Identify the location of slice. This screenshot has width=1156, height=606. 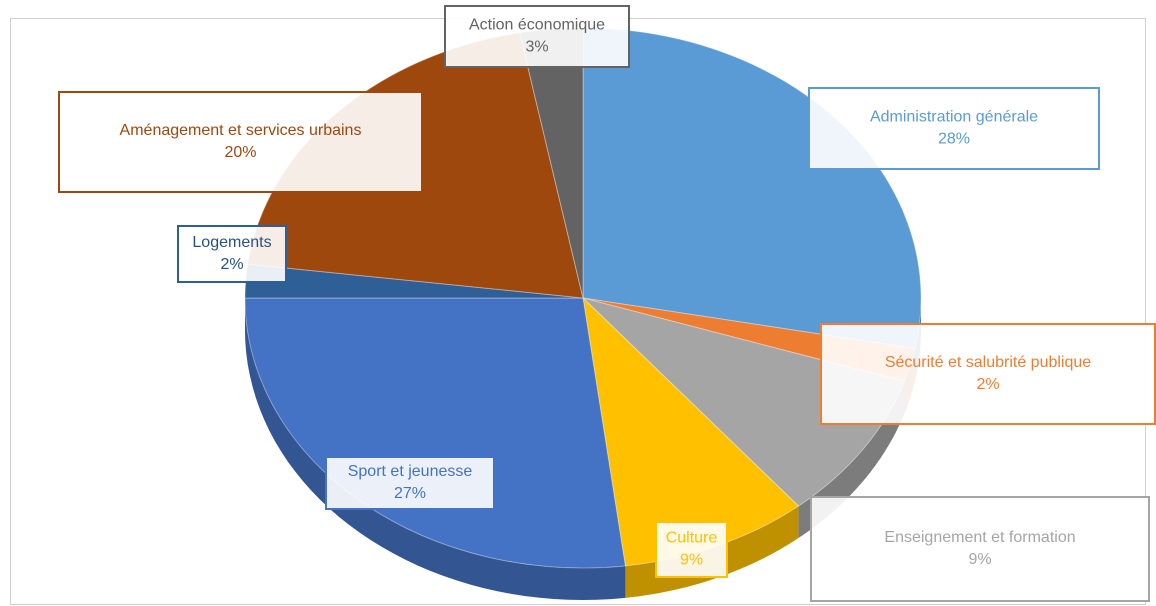
(435, 433).